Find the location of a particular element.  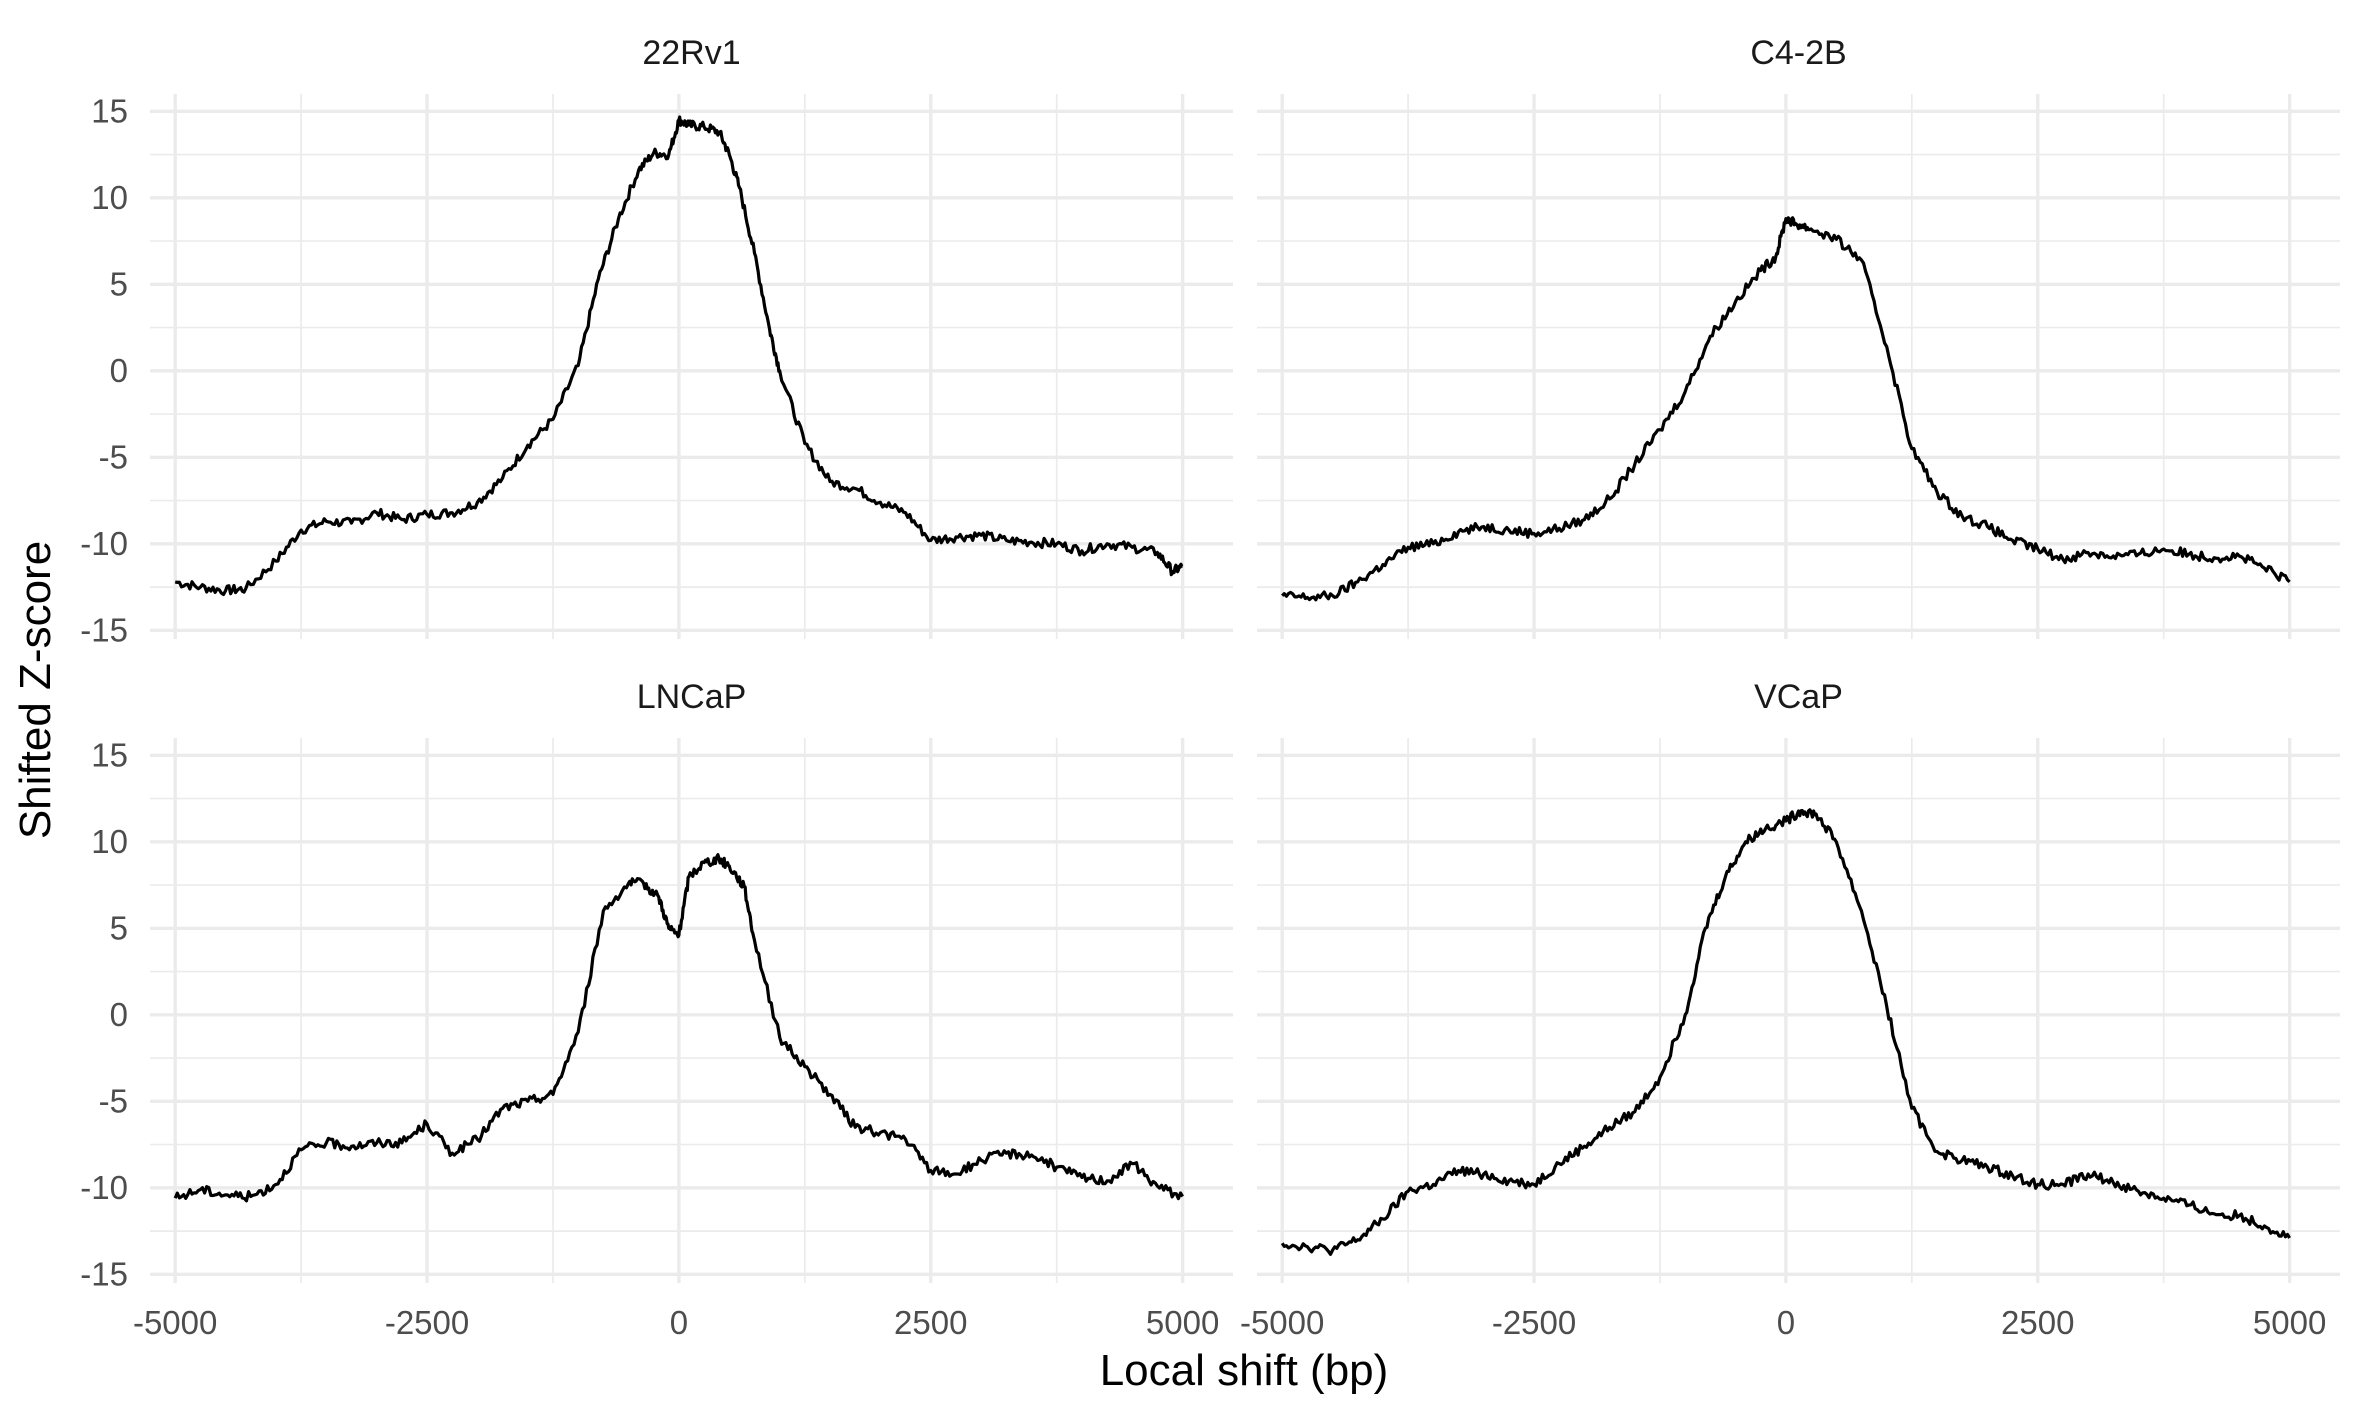

x-axis-title: Local shift (bp) is located at coordinates (1244, 1370).